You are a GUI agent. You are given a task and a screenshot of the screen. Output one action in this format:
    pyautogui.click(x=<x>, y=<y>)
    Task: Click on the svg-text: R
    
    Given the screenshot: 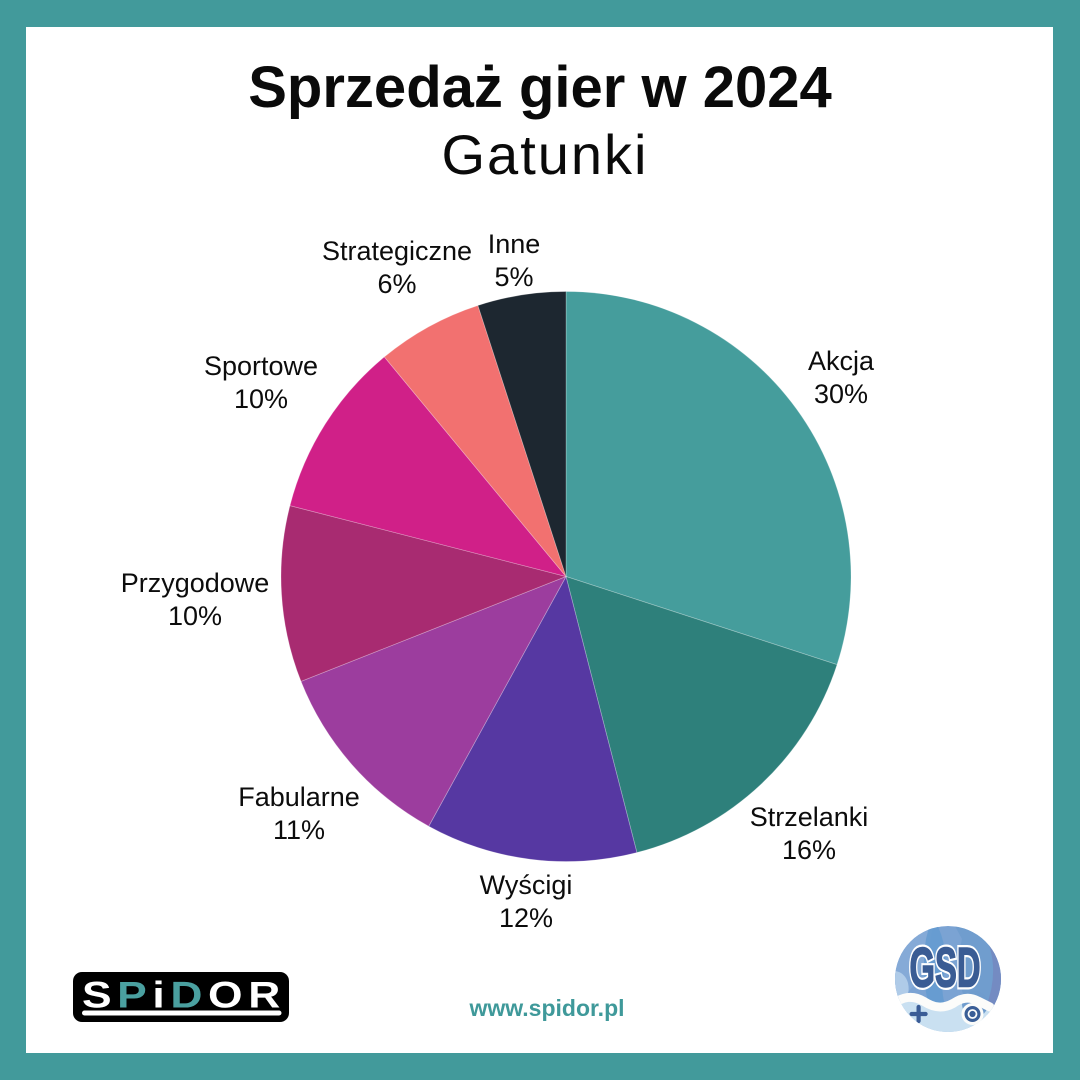 What is the action you would take?
    pyautogui.click(x=264, y=995)
    